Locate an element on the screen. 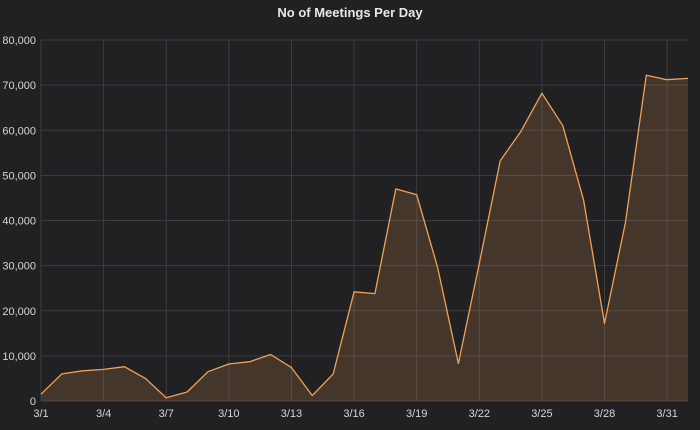  y-tick-label: 50,000 is located at coordinates (19, 176).